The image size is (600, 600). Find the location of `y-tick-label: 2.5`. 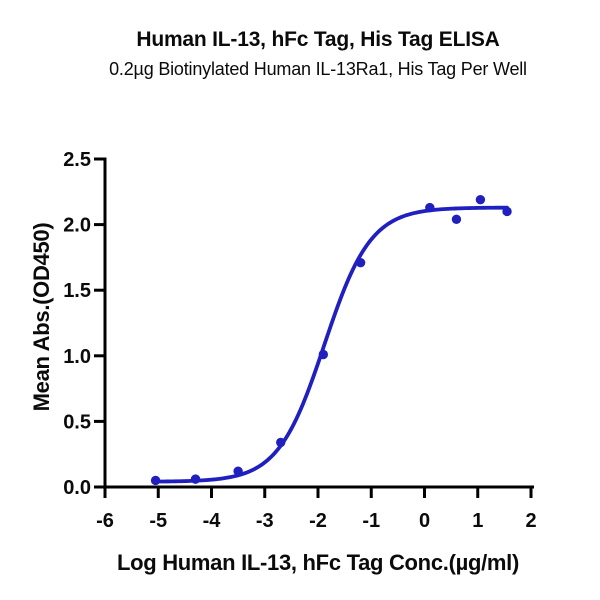

y-tick-label: 2.5 is located at coordinates (77, 160).